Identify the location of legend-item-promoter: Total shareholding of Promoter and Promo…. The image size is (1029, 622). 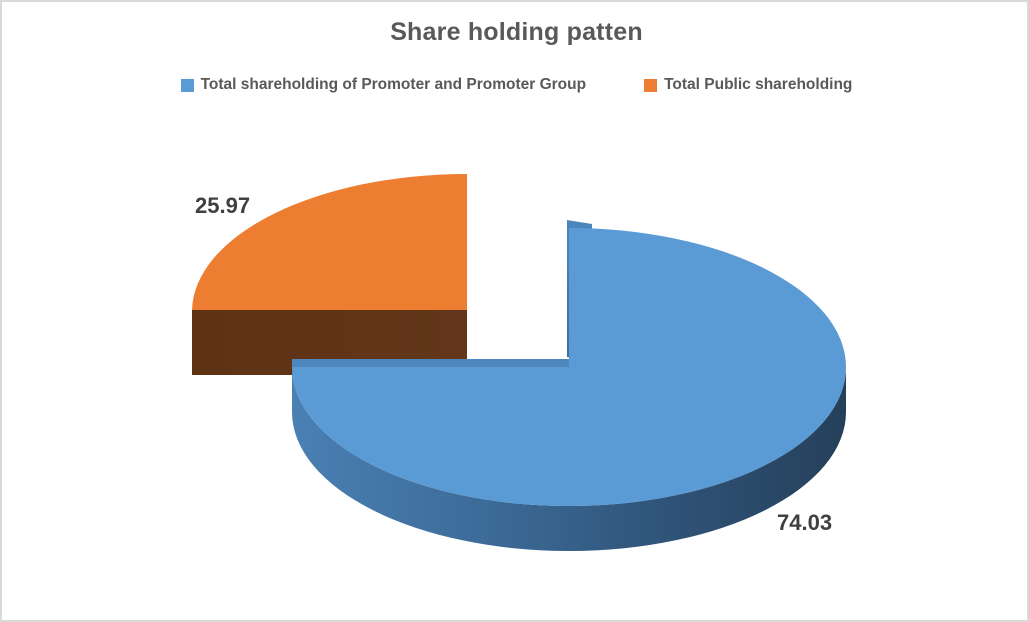
(383, 85).